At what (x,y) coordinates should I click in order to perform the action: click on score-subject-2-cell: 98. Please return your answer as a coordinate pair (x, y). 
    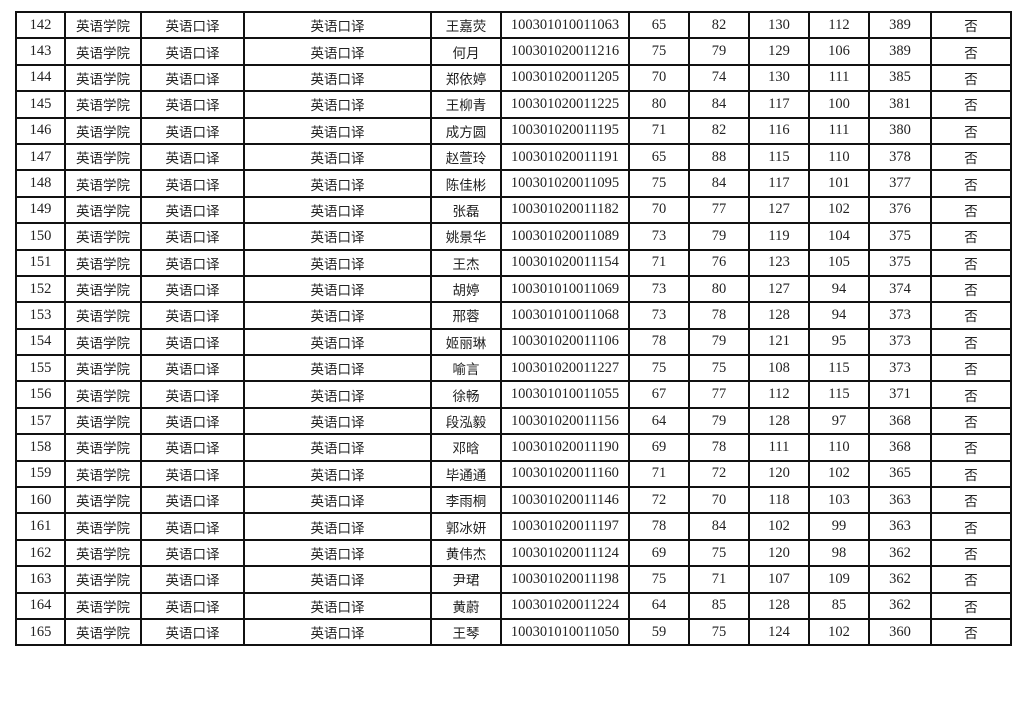
    Looking at the image, I should click on (839, 553).